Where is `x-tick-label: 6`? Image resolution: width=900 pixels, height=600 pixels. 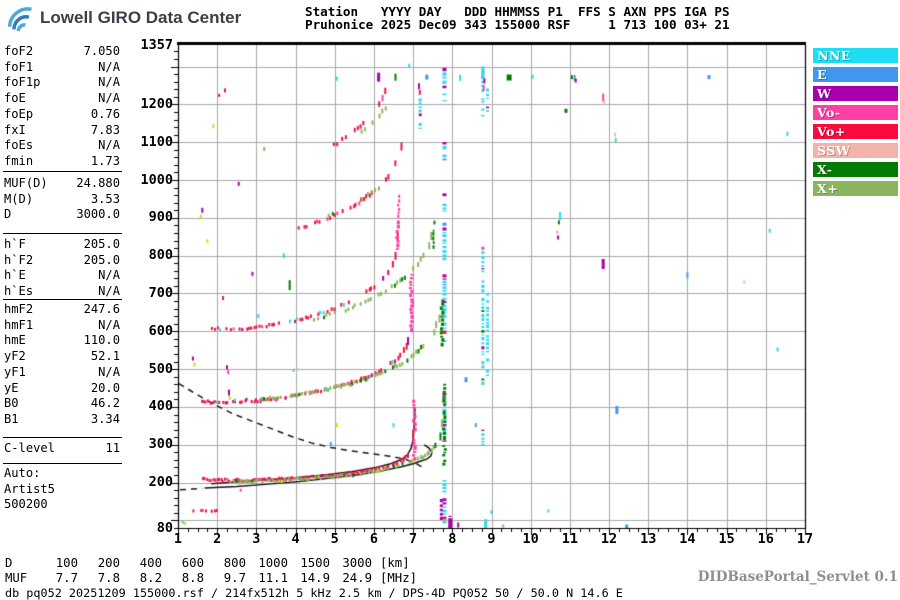 x-tick-label: 6 is located at coordinates (373, 539).